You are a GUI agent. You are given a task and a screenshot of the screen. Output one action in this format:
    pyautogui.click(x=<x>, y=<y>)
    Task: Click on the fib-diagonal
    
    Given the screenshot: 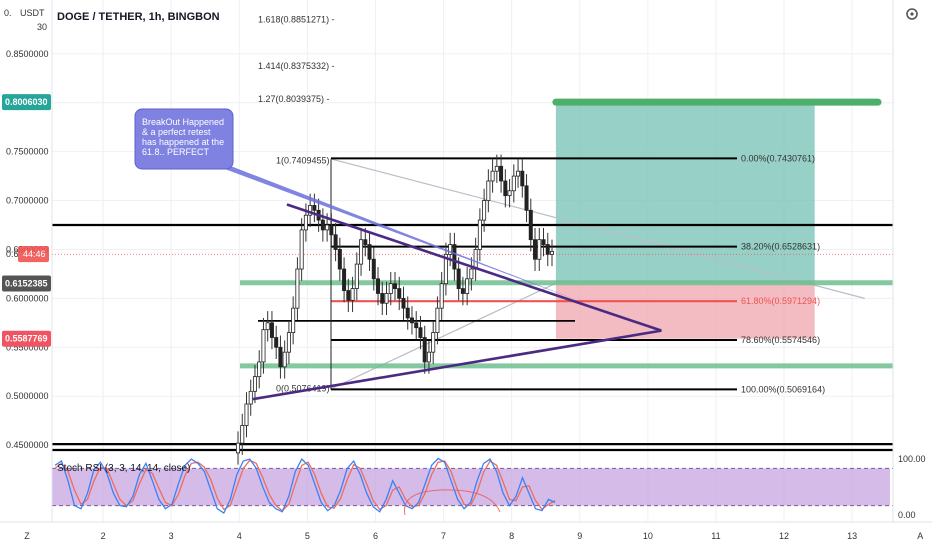 What is the action you would take?
    pyautogui.click(x=597, y=228)
    